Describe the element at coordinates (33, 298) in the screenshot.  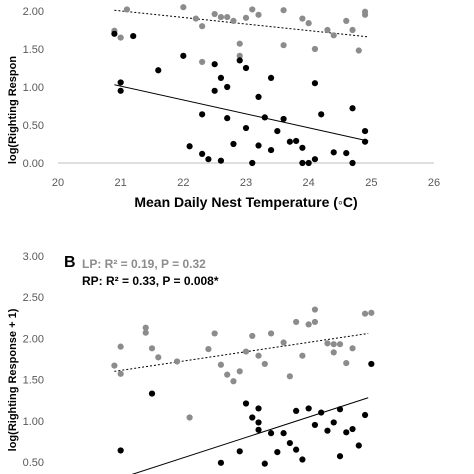
I see `y-tick-label: 2.50` at that location.